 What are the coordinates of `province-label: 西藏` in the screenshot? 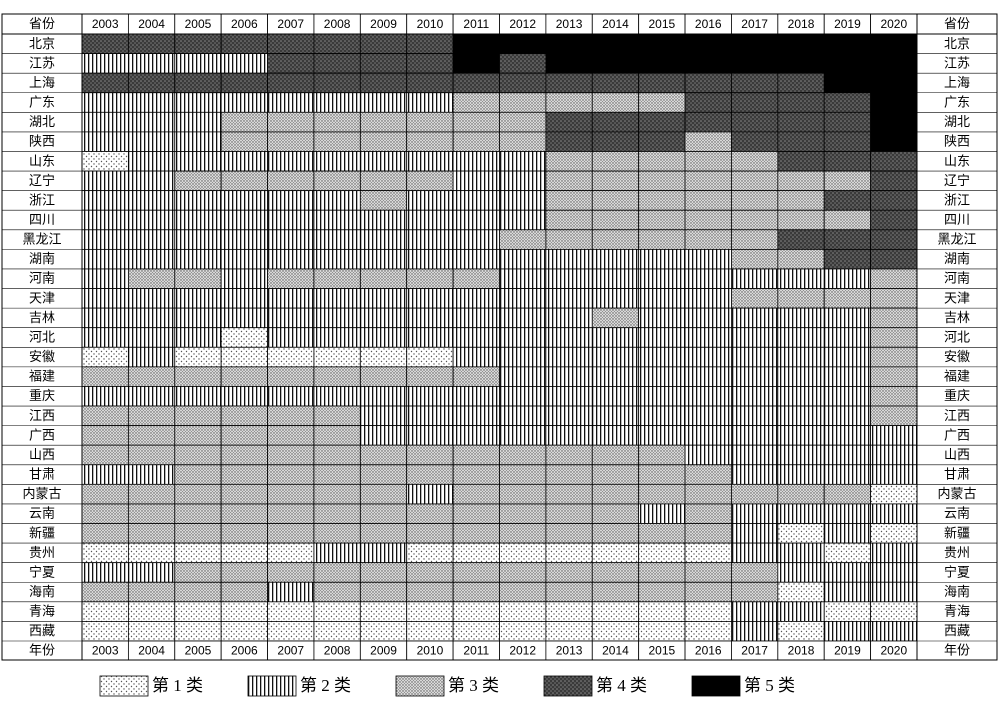 It's located at (42, 630).